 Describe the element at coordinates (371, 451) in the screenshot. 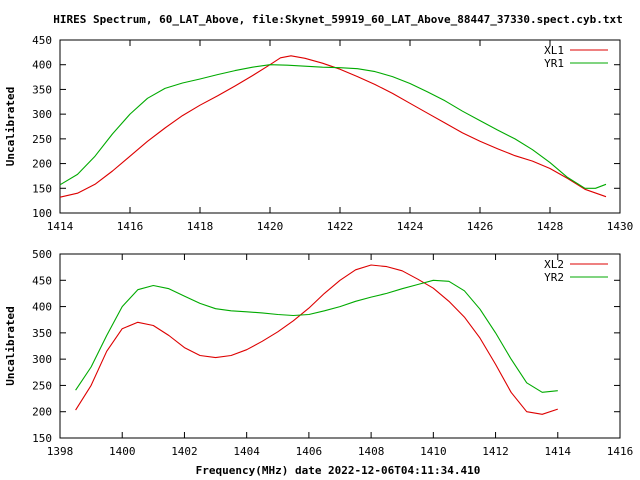

I see `x-tick-label: 1408` at that location.